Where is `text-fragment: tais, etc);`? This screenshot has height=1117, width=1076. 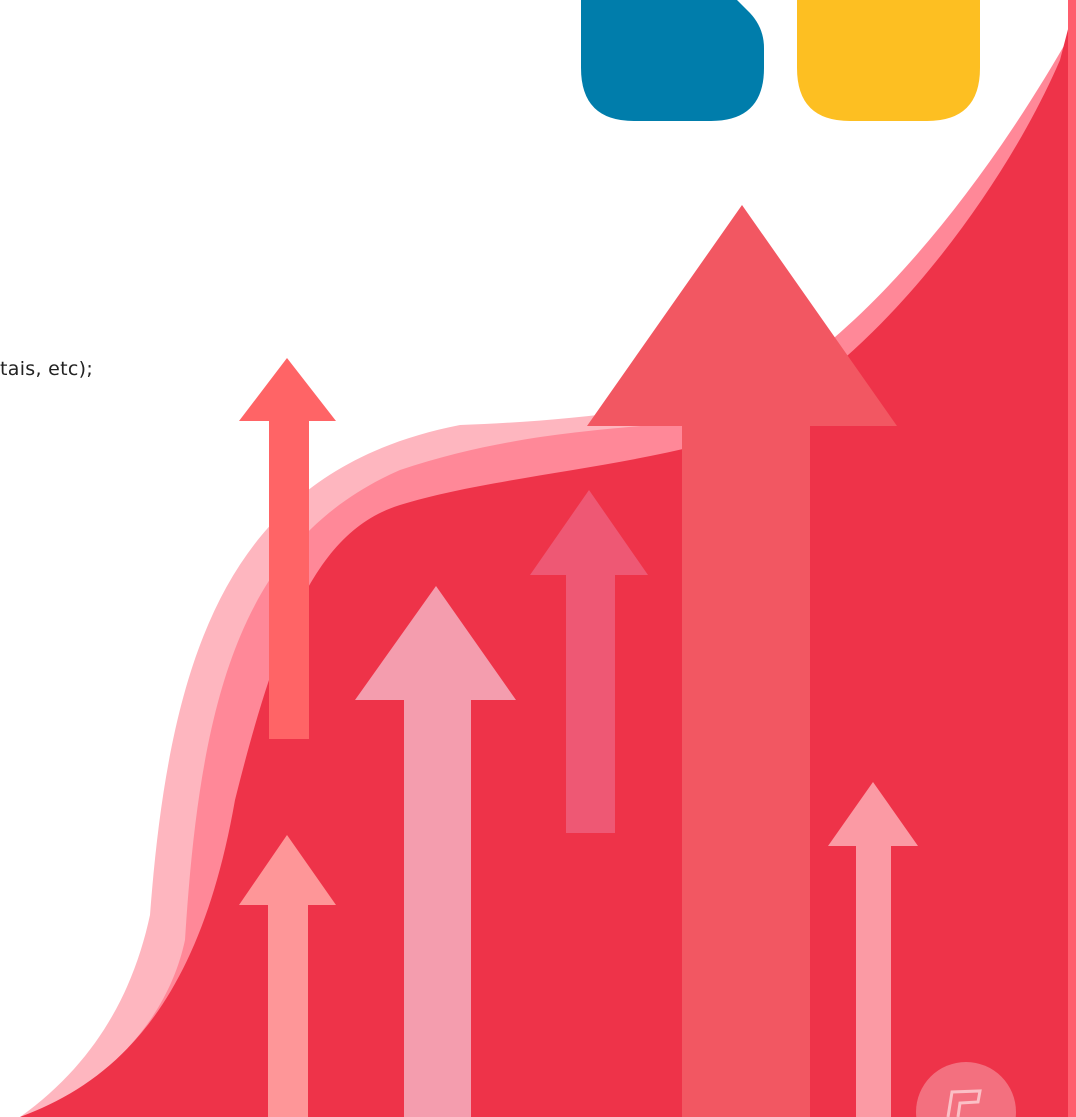 text-fragment: tais, etc); is located at coordinates (47, 369).